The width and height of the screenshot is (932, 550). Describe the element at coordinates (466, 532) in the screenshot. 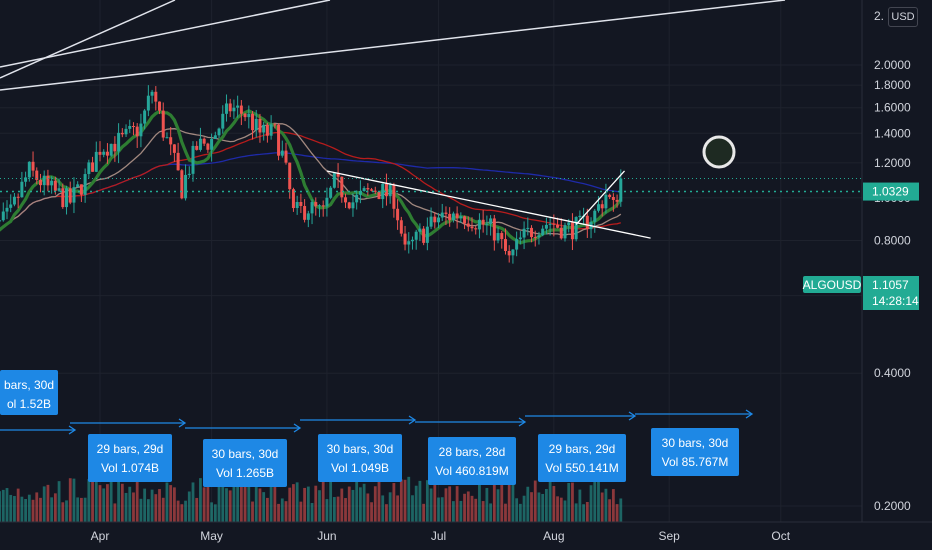

I see `time-axis: Apr May Jun Jul Aug Sep Oct` at that location.